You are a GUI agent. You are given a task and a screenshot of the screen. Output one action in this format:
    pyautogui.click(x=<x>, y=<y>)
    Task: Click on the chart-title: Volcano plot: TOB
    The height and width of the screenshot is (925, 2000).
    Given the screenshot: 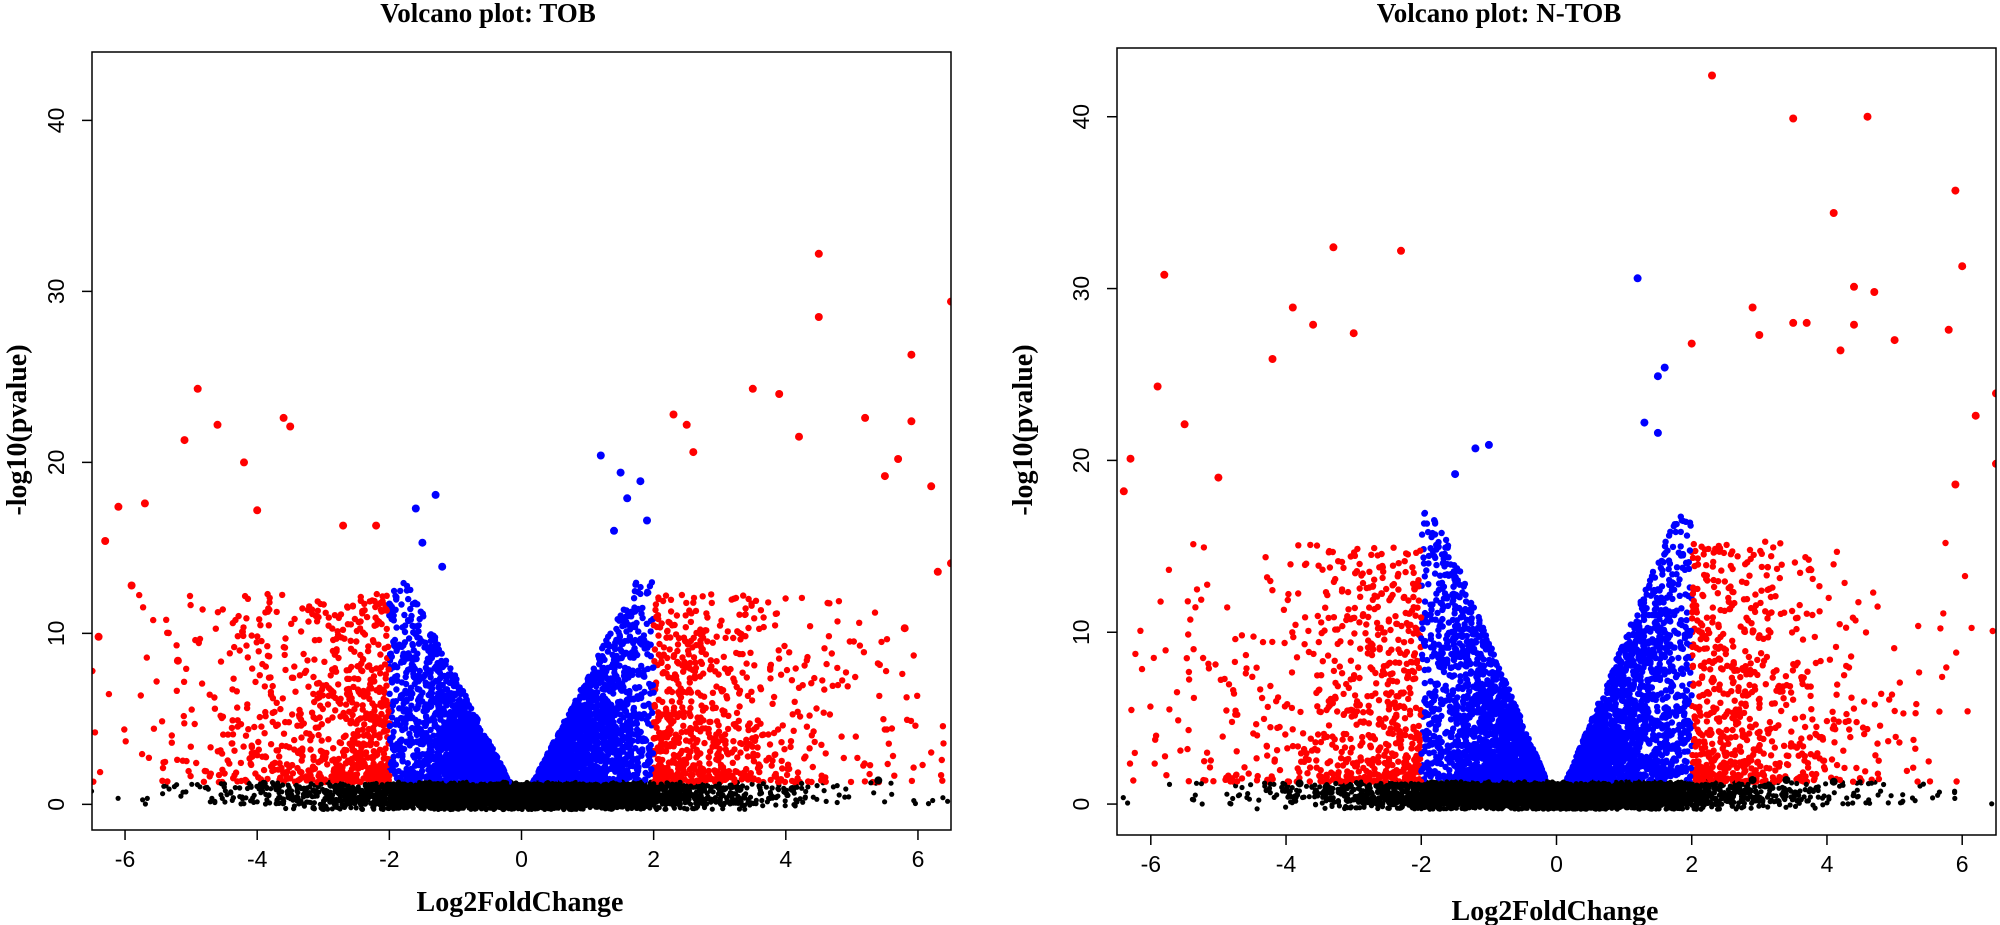 What is the action you would take?
    pyautogui.click(x=488, y=14)
    